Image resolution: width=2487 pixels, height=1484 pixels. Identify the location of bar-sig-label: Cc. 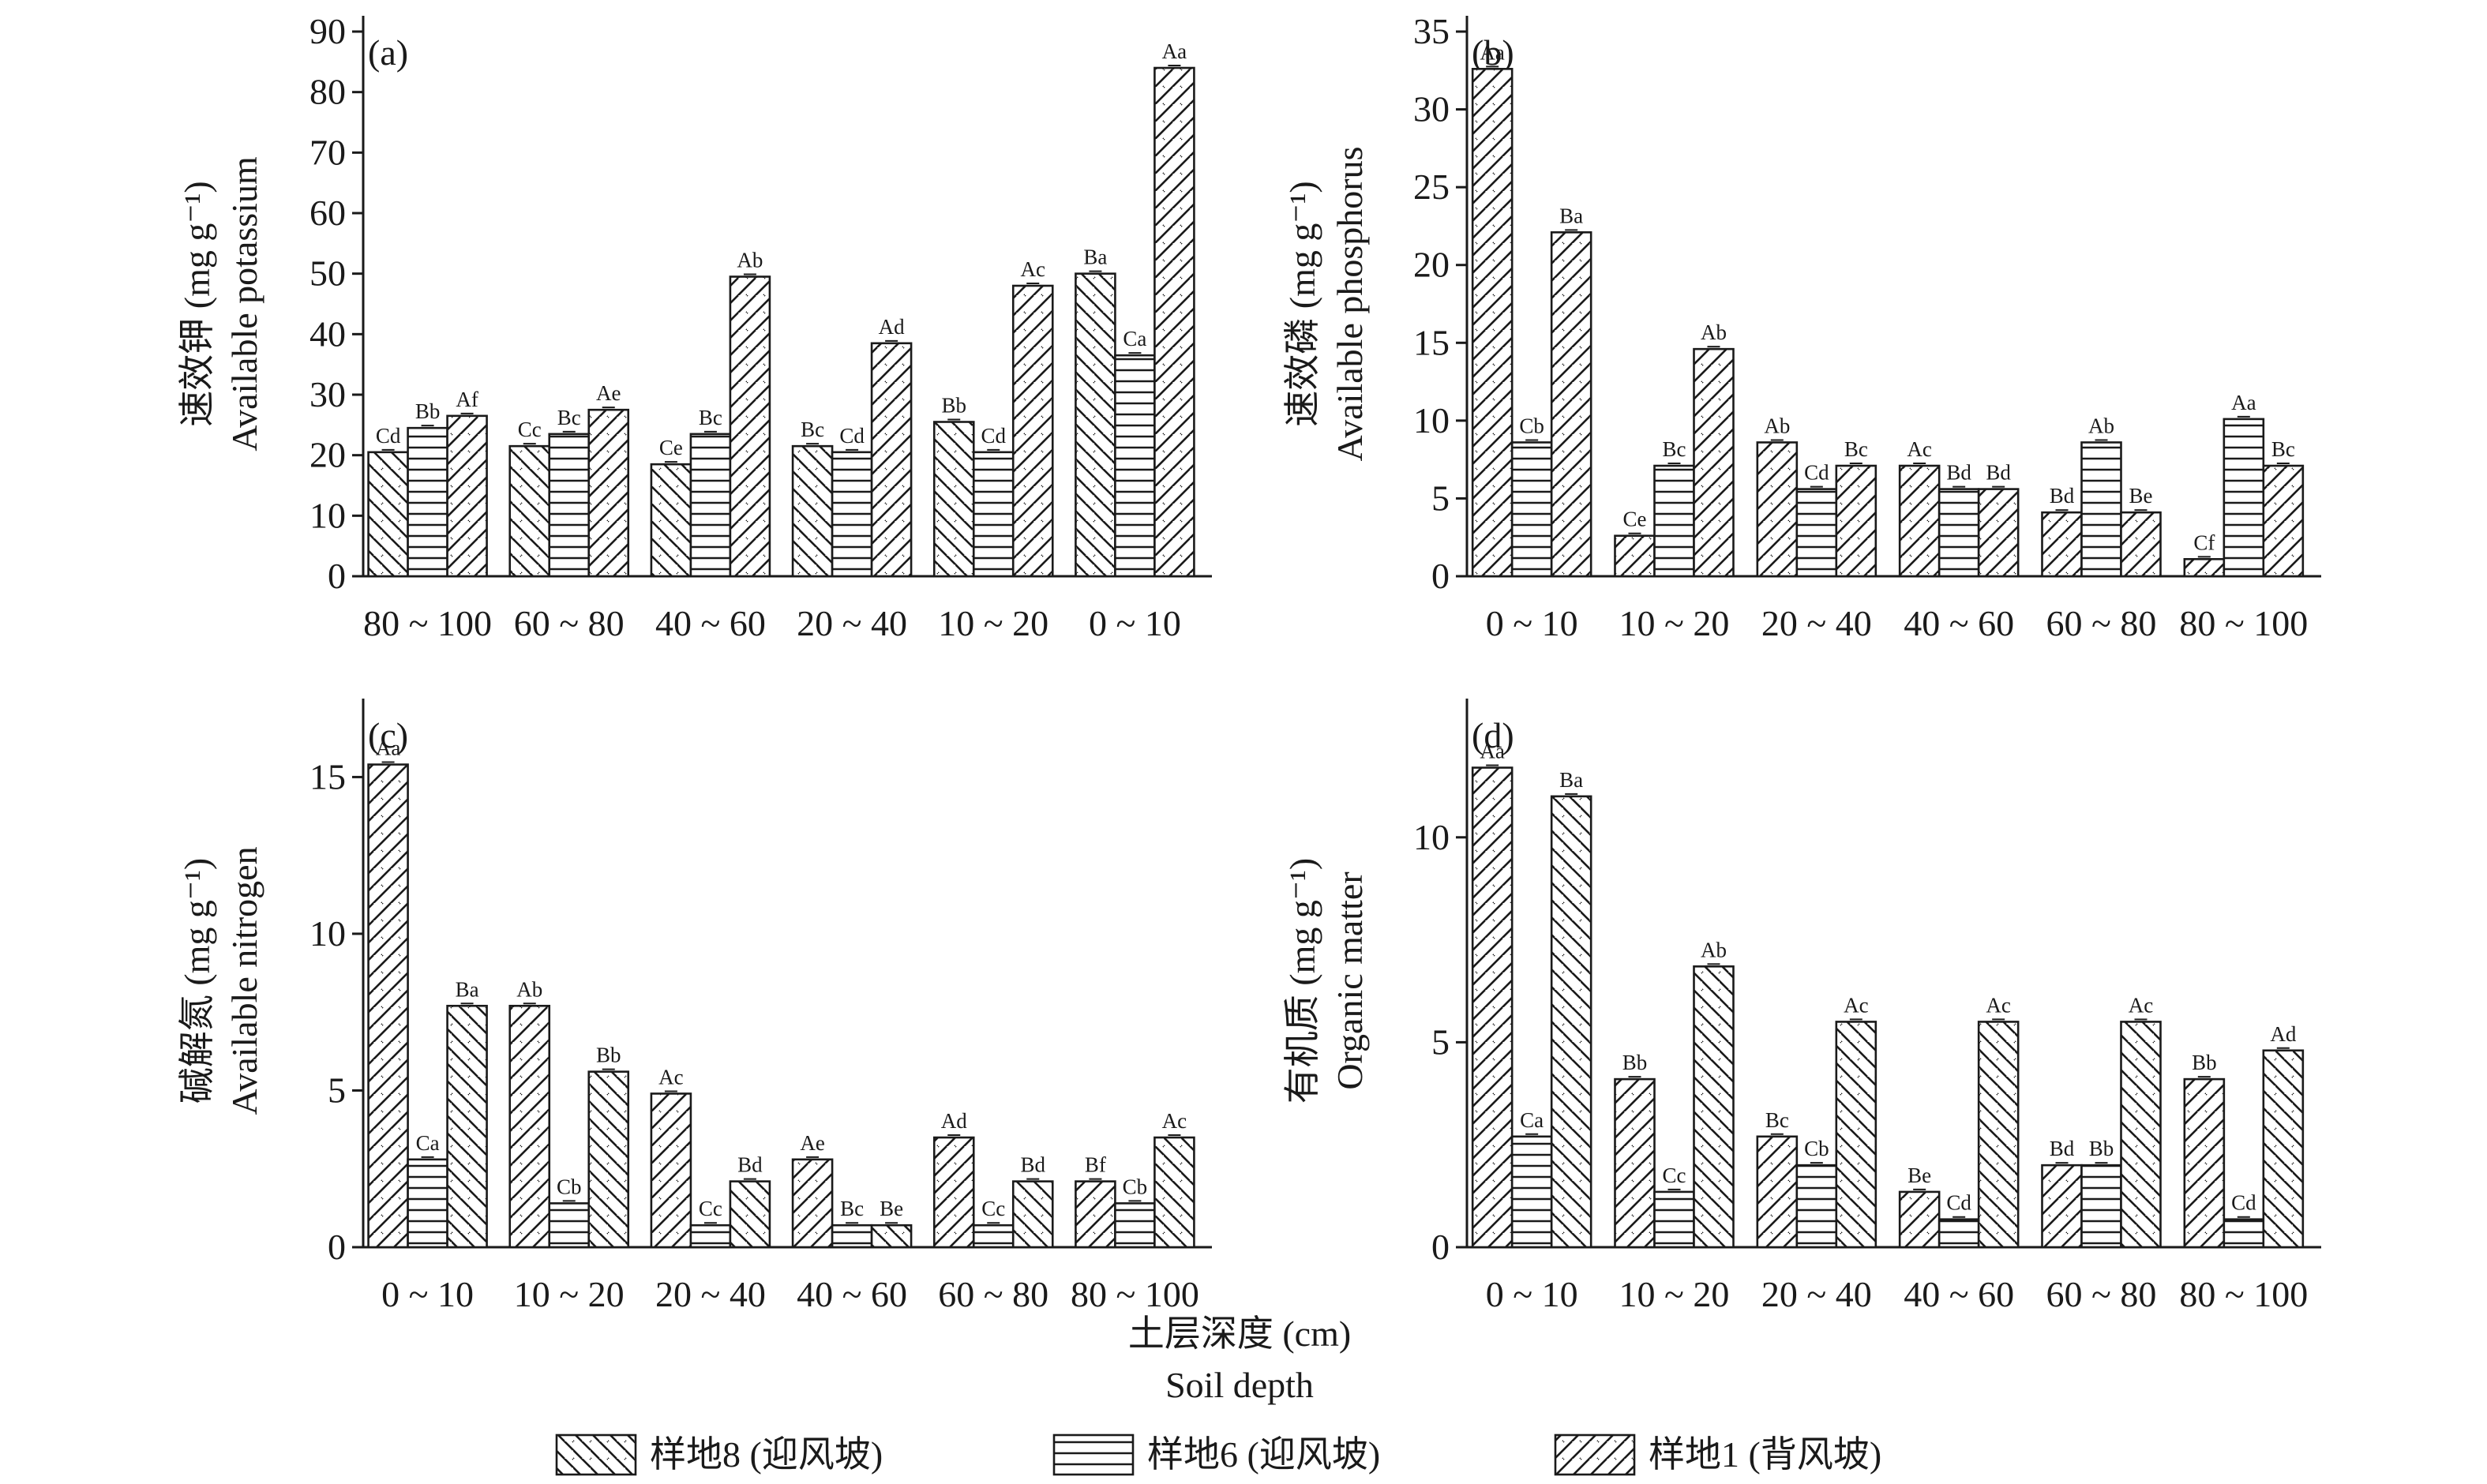
(710, 1208).